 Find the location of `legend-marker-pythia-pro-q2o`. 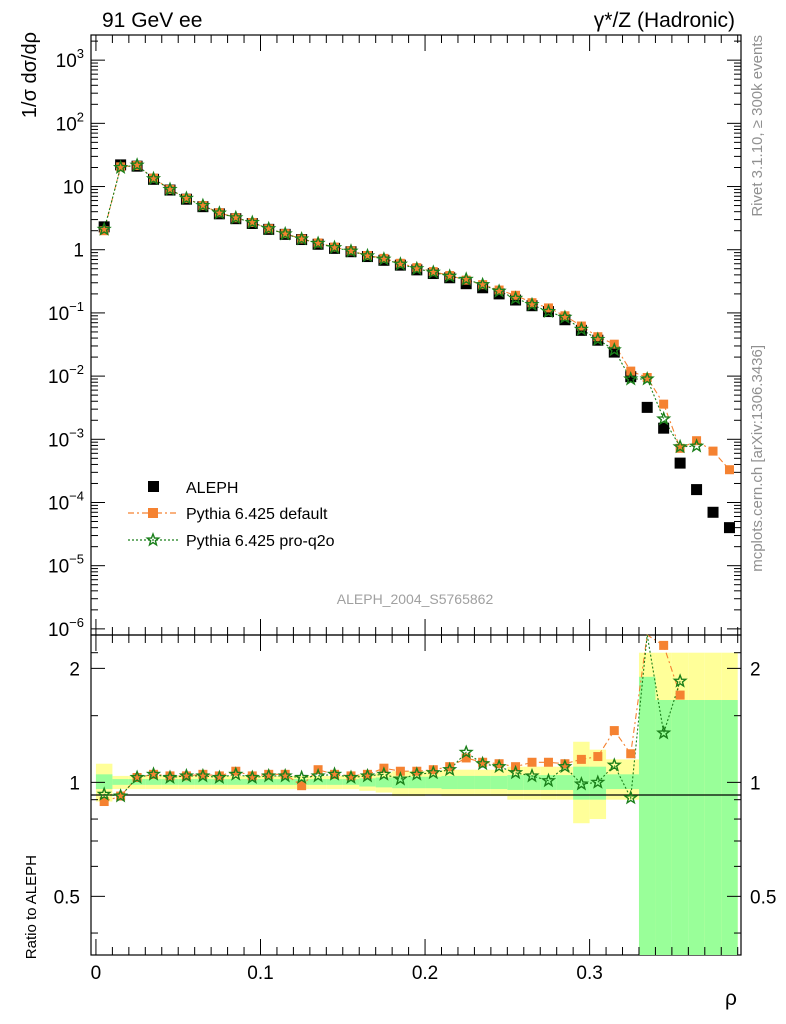

legend-marker-pythia-pro-q2o is located at coordinates (153, 539).